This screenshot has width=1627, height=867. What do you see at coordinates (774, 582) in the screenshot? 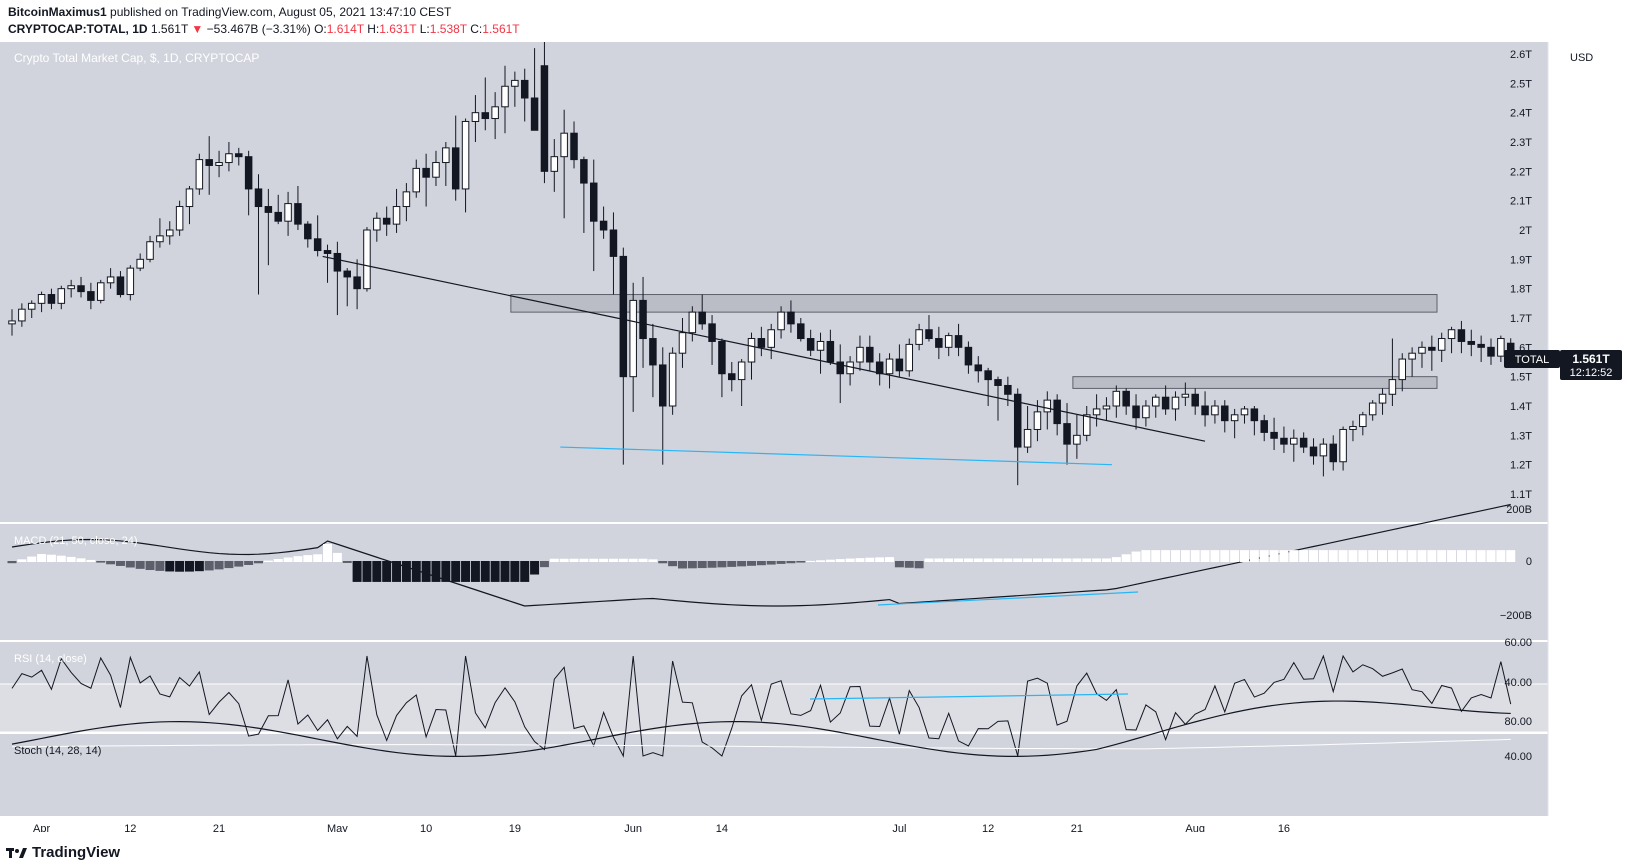
I see `macd-pane` at bounding box center [774, 582].